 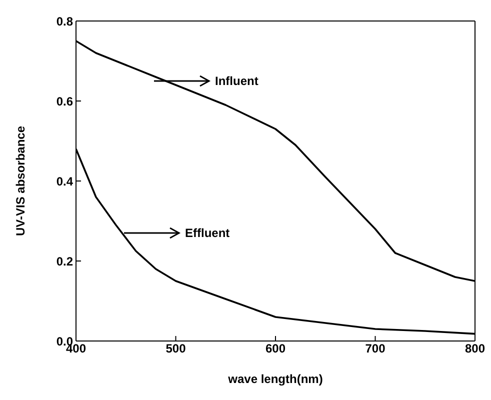 What do you see at coordinates (65, 261) in the screenshot?
I see `y-tick-label: 0.2` at bounding box center [65, 261].